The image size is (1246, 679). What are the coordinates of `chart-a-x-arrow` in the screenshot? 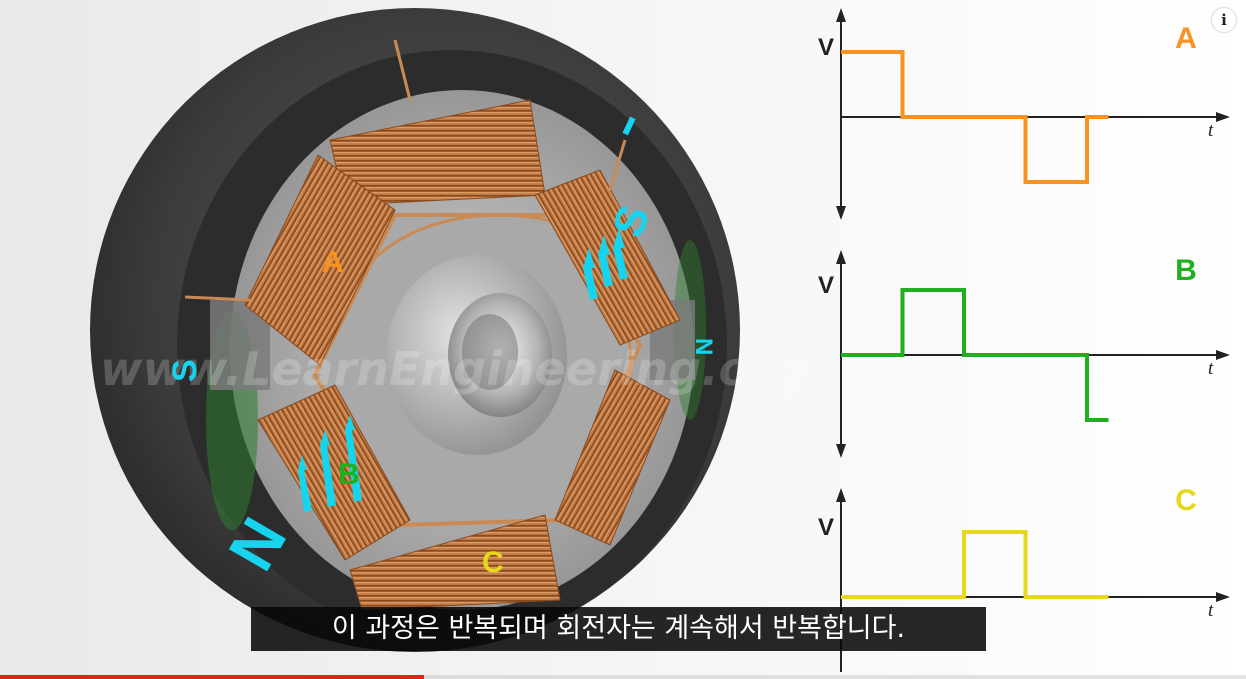 It's located at (1223, 117).